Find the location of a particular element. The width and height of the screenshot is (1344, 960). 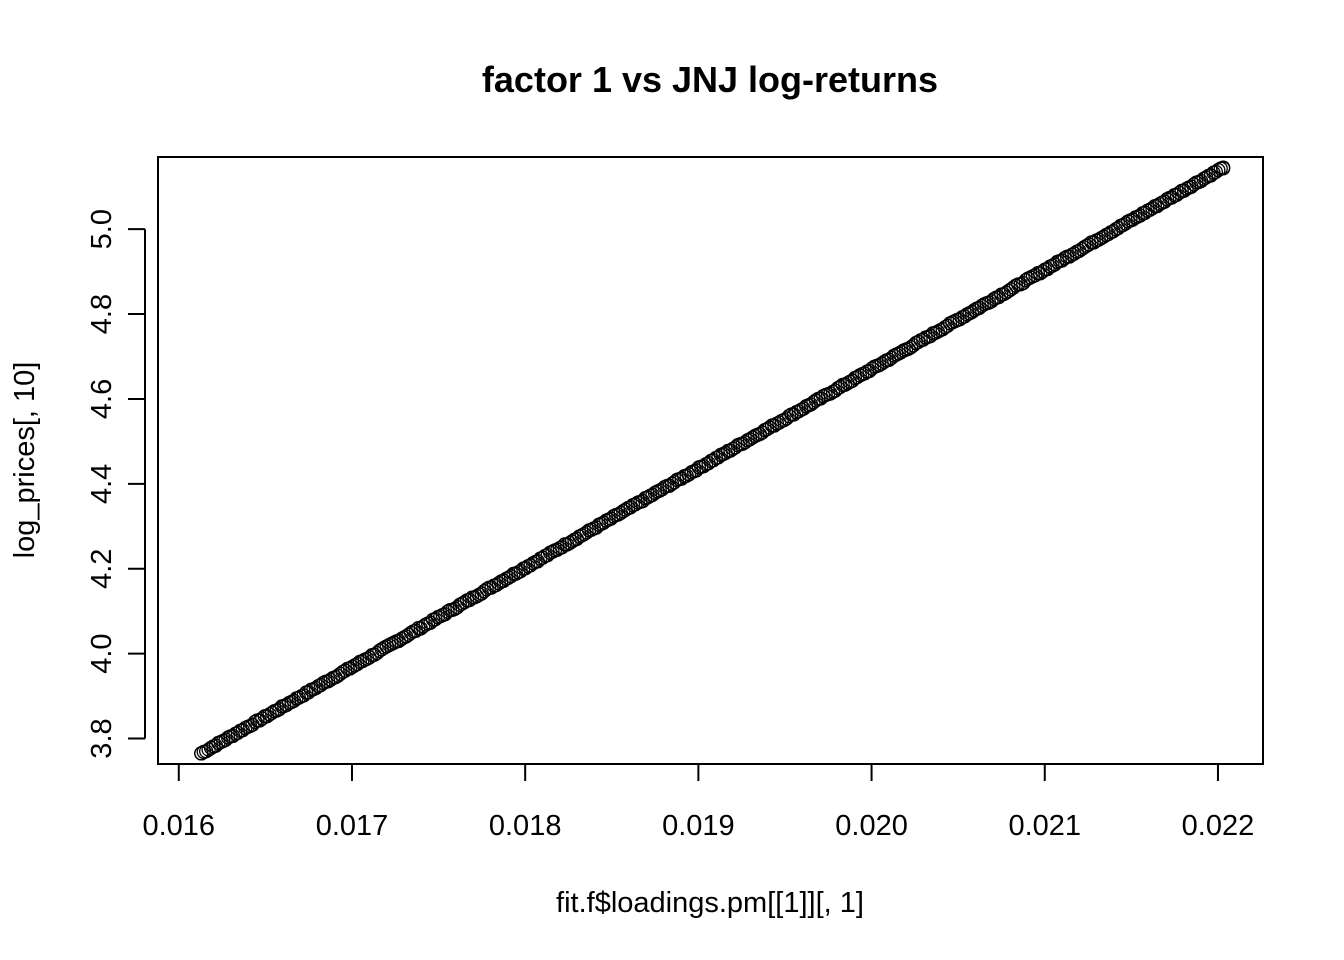

x-tick-label: 0.016 is located at coordinates (178, 826).